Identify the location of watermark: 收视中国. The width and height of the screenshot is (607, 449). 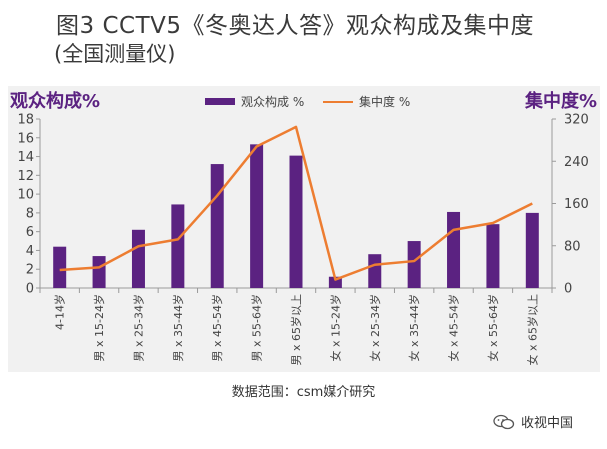
(533, 421).